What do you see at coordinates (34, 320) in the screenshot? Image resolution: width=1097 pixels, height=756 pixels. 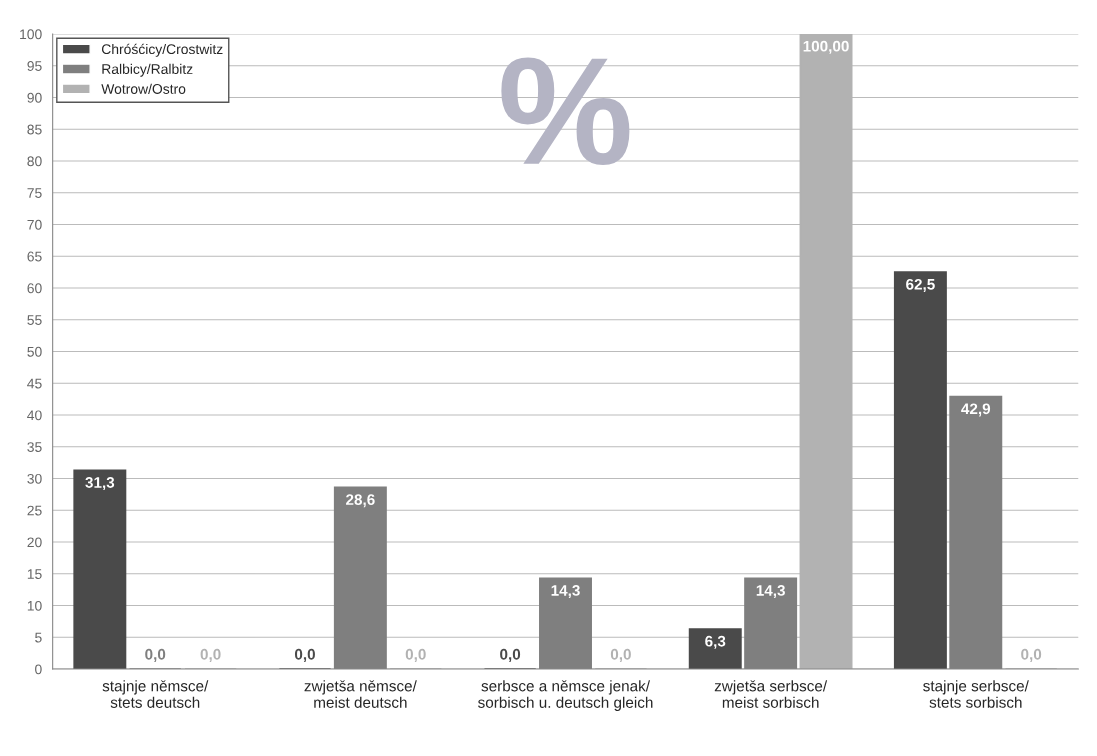 I see `y-tick-label: 55` at bounding box center [34, 320].